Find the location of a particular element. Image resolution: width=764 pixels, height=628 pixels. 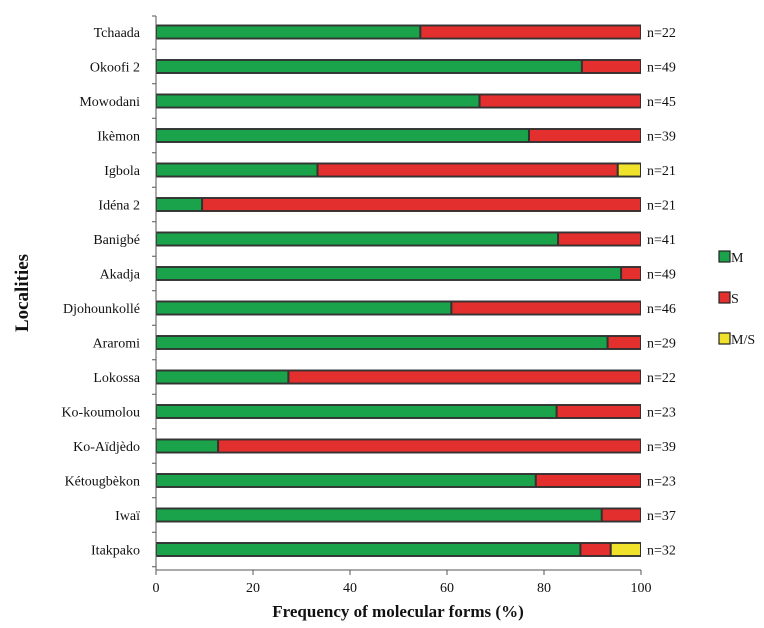

legend-label-s: S is located at coordinates (735, 299).